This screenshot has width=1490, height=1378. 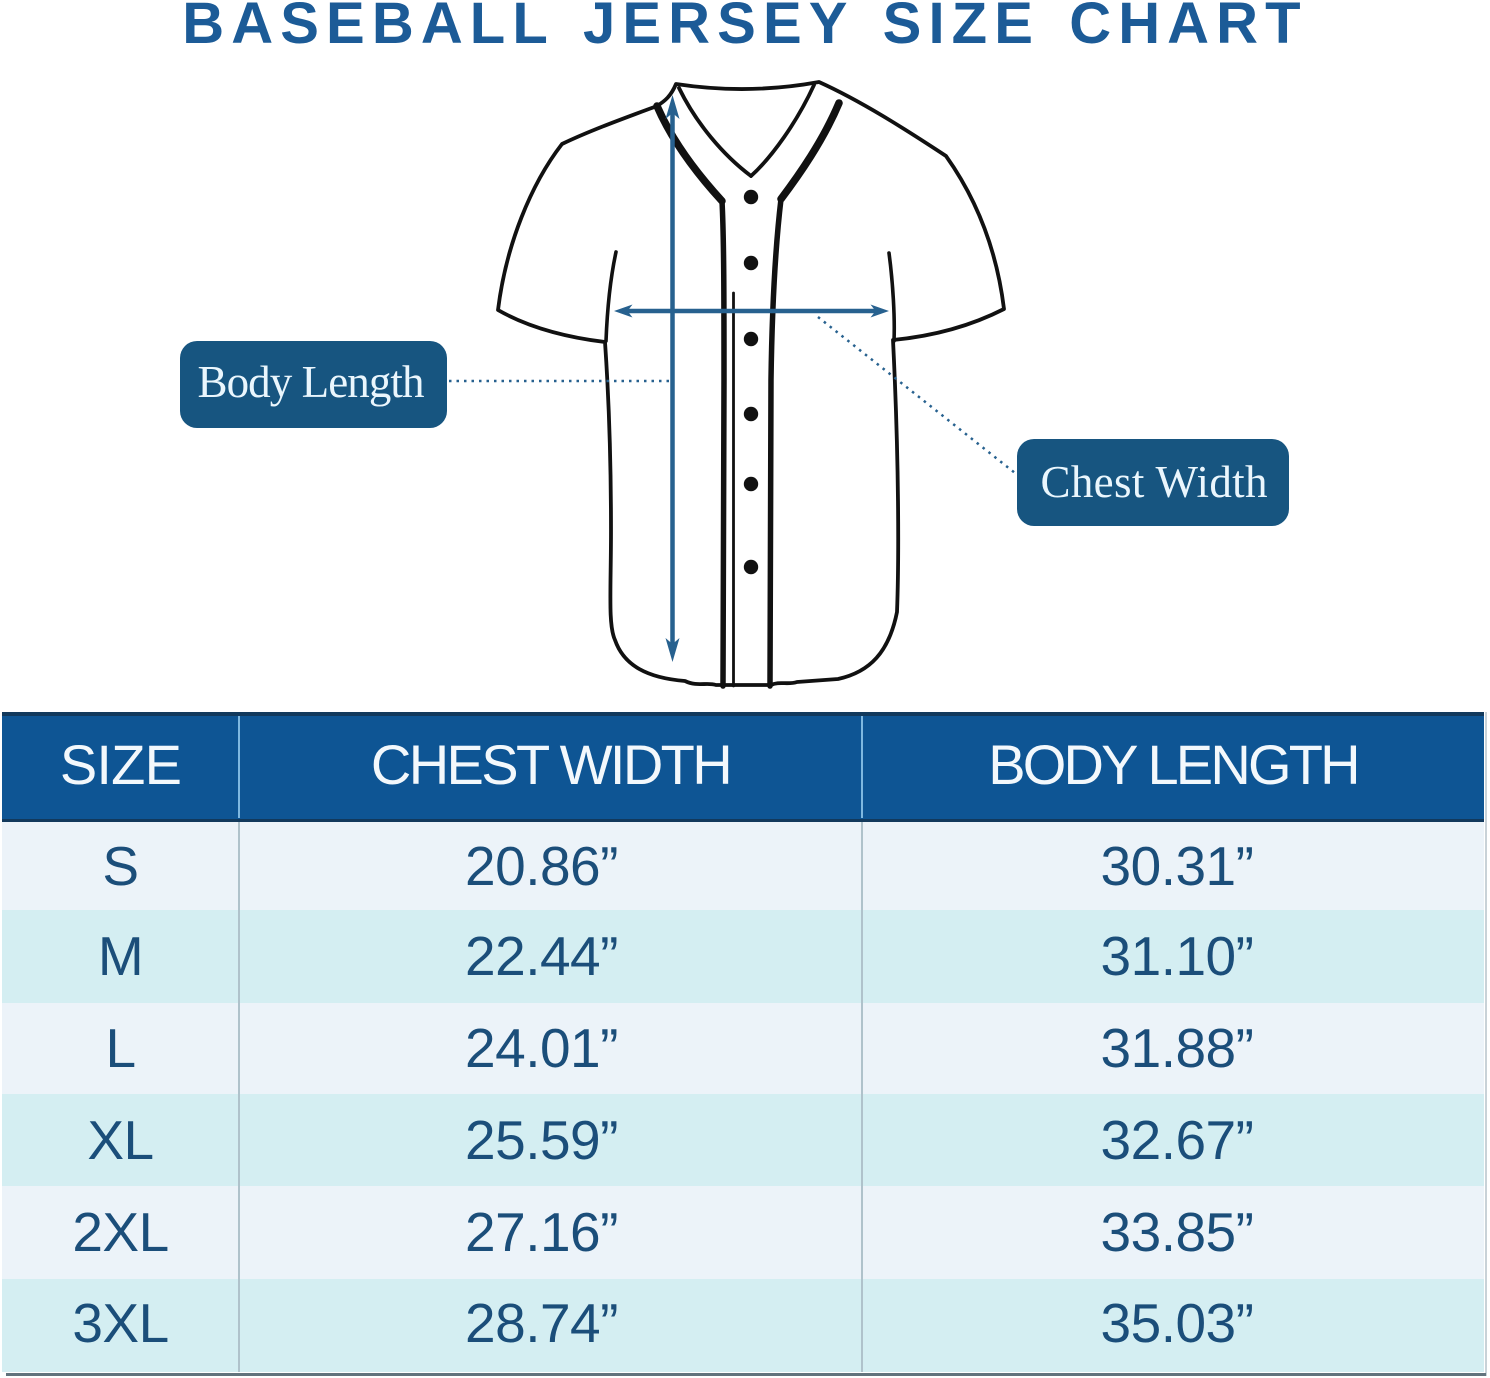 What do you see at coordinates (1154, 482) in the screenshot?
I see `svg-text: Chest Width` at bounding box center [1154, 482].